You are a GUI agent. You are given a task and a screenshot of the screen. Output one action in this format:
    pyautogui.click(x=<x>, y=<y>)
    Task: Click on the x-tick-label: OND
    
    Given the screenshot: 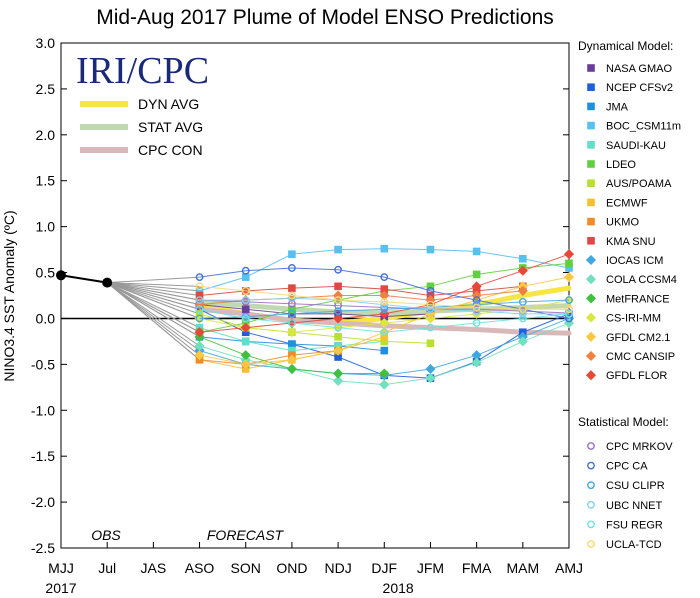 What is the action you would take?
    pyautogui.click(x=291, y=568)
    